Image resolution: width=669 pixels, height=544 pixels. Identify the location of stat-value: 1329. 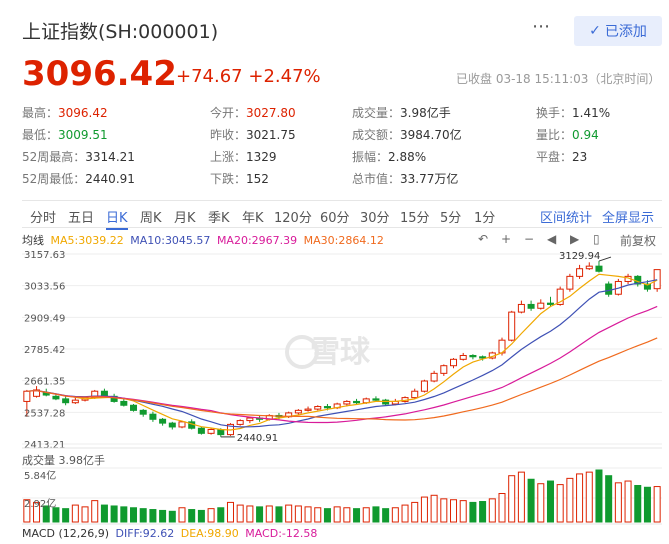
(261, 157).